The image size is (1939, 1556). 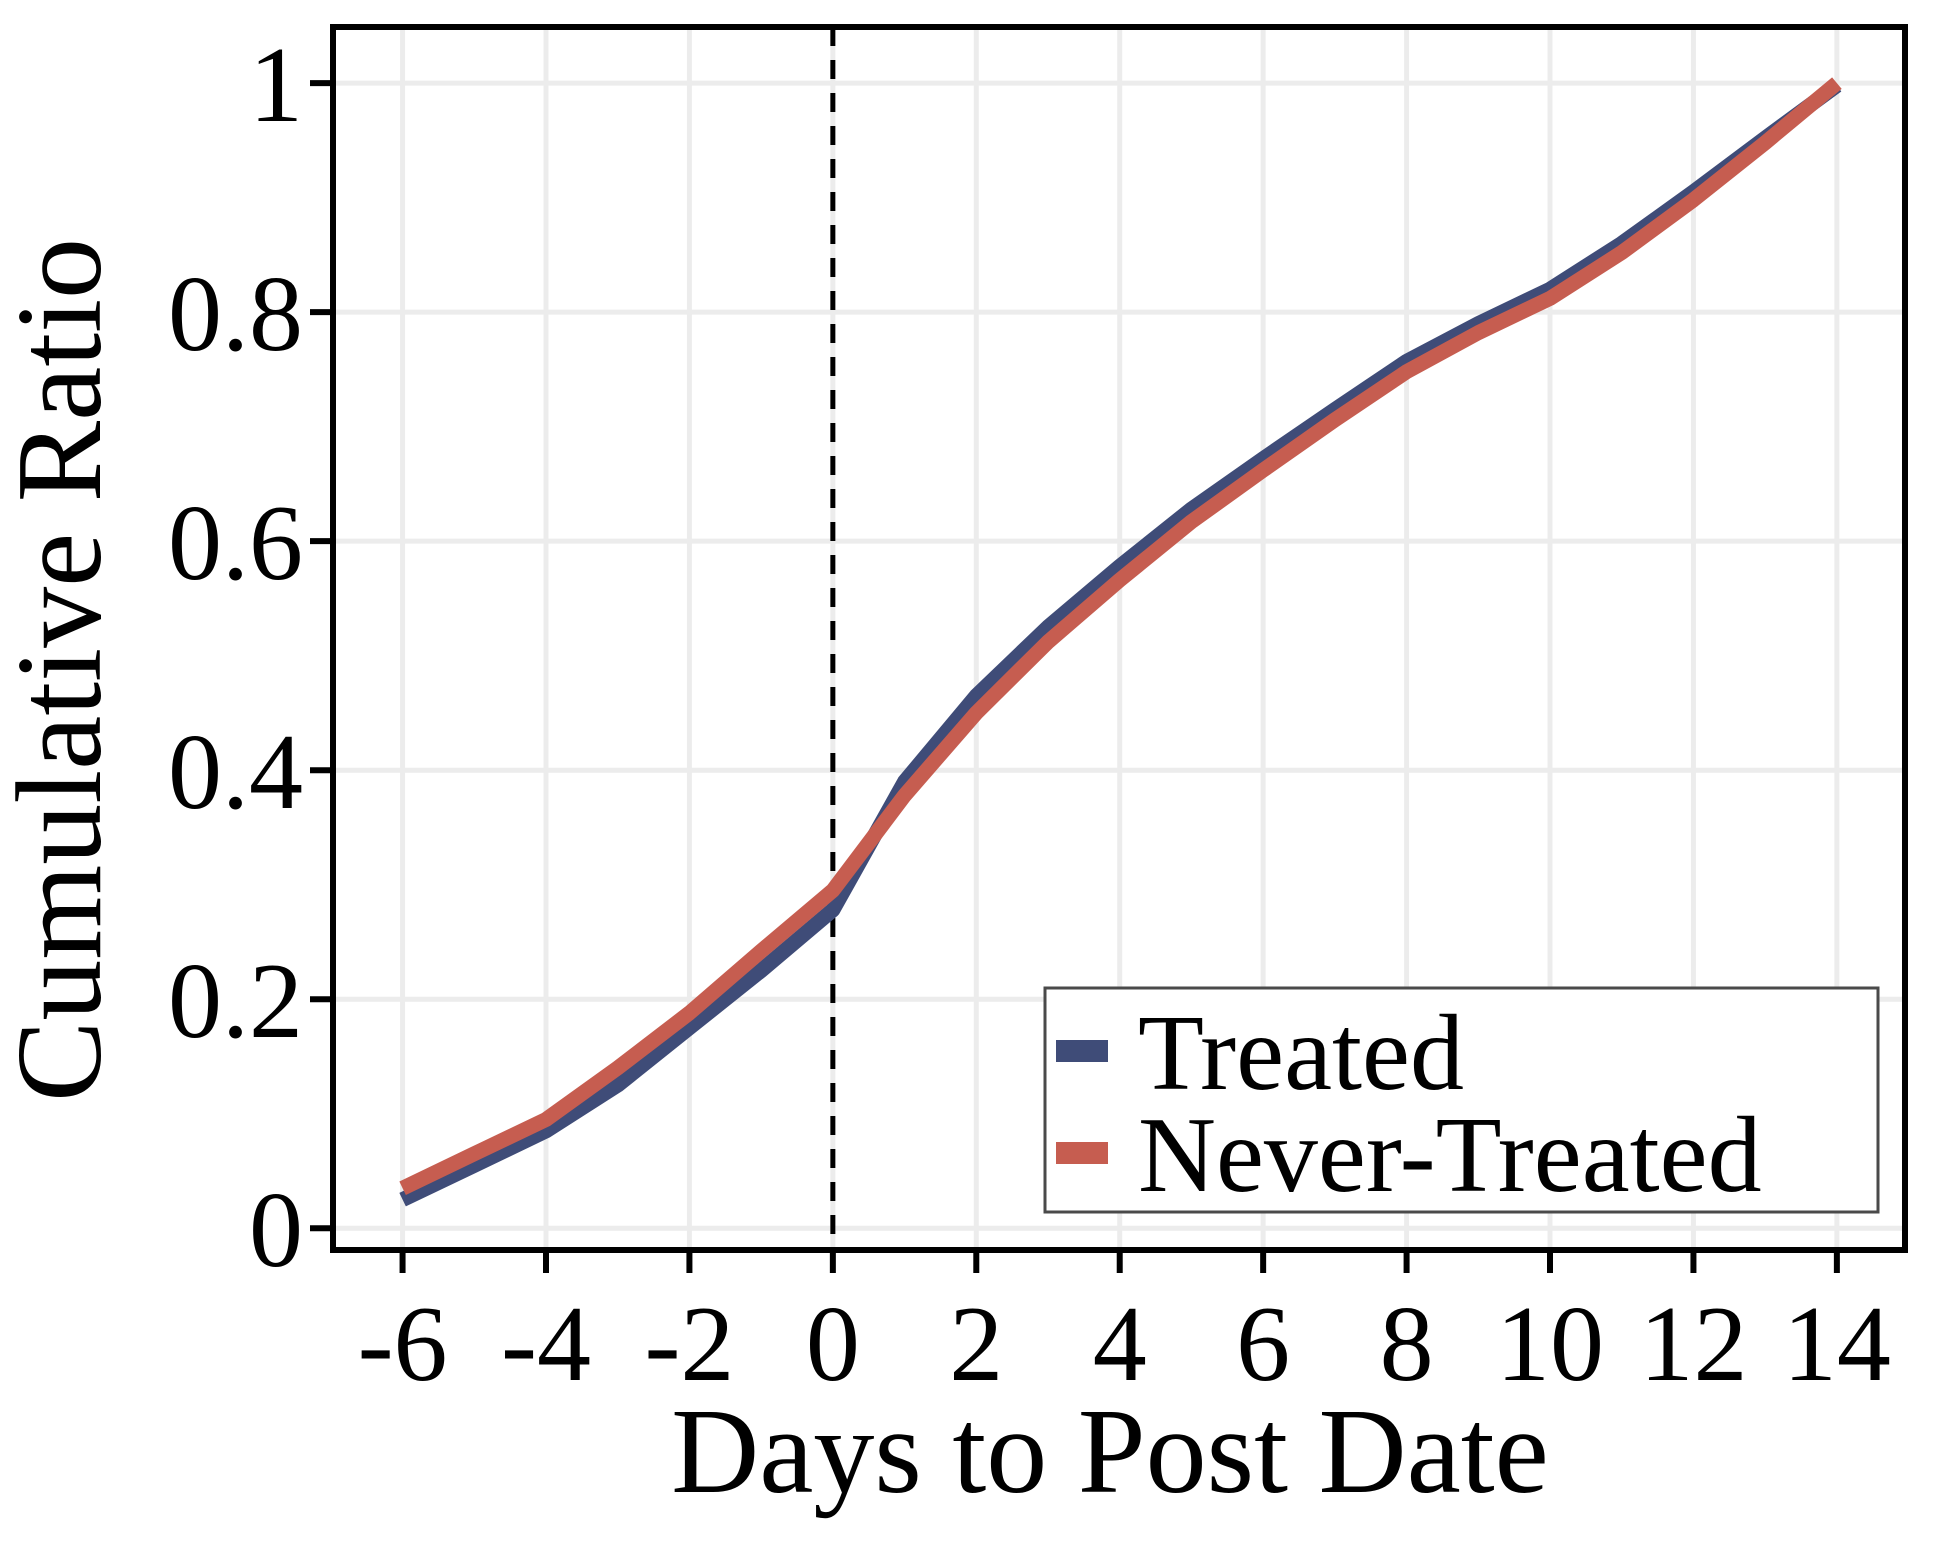 What do you see at coordinates (546, 1344) in the screenshot?
I see `x-tick-label: -4` at bounding box center [546, 1344].